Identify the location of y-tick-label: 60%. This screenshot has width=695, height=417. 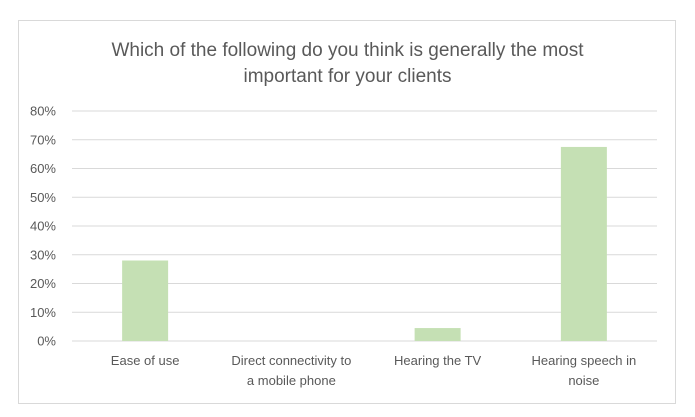
(43, 168).